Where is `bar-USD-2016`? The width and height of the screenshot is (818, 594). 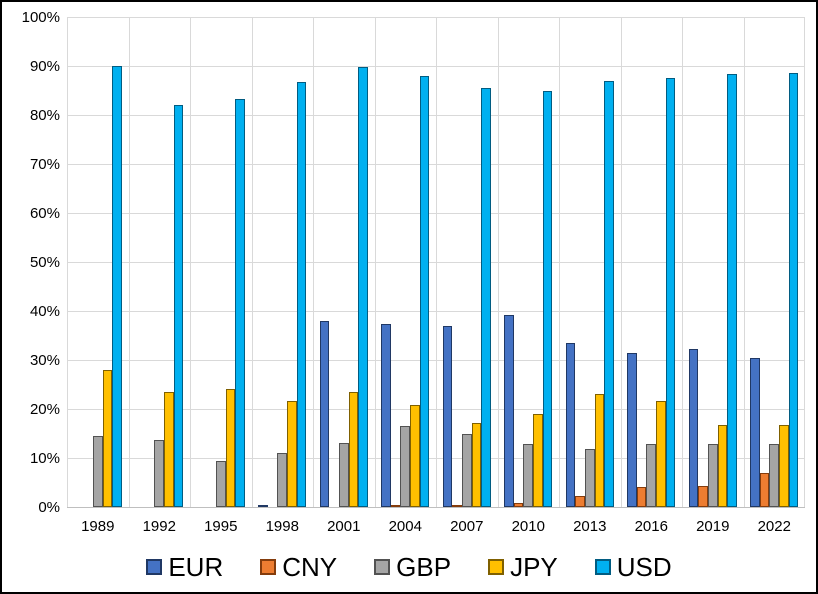 bar-USD-2016 is located at coordinates (670, 292).